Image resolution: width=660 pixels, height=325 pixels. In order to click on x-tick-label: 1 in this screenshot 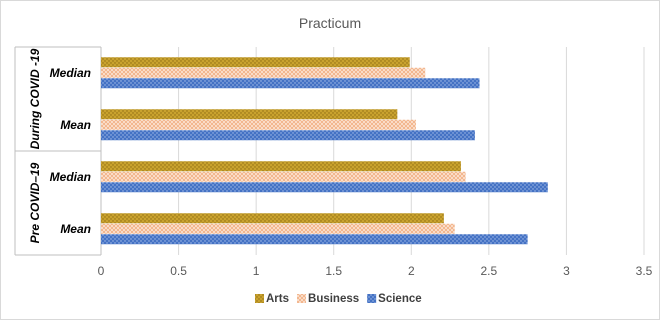, I will do `click(256, 271)`.